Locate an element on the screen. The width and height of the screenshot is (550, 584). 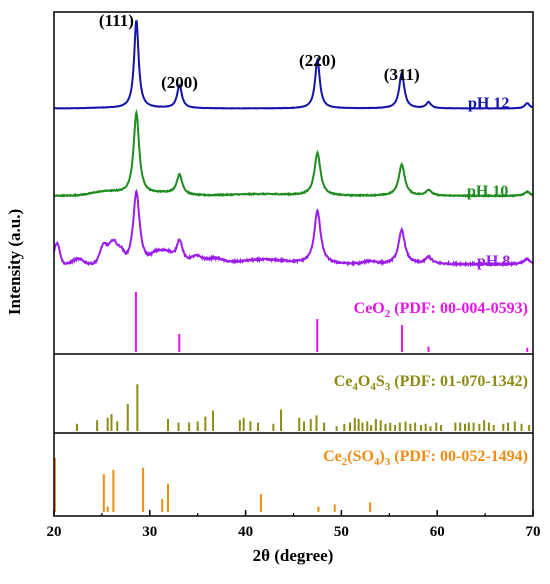
series-label-ph-10: pH 10 is located at coordinates (487, 191).